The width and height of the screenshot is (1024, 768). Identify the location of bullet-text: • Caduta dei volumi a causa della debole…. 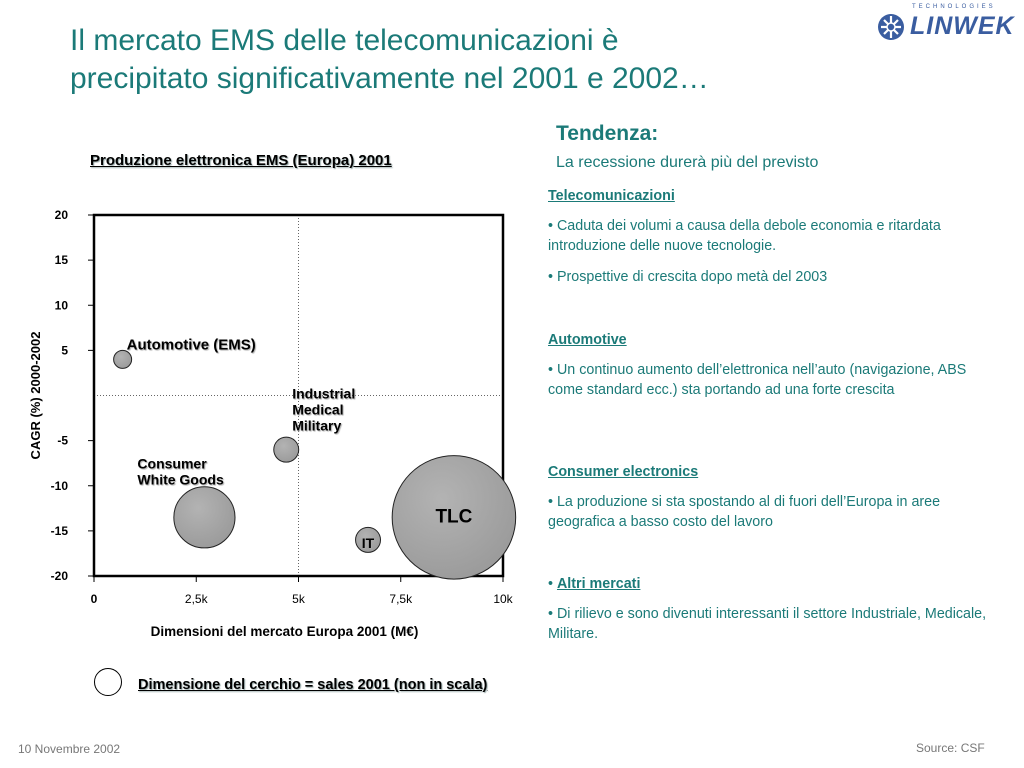
(744, 236).